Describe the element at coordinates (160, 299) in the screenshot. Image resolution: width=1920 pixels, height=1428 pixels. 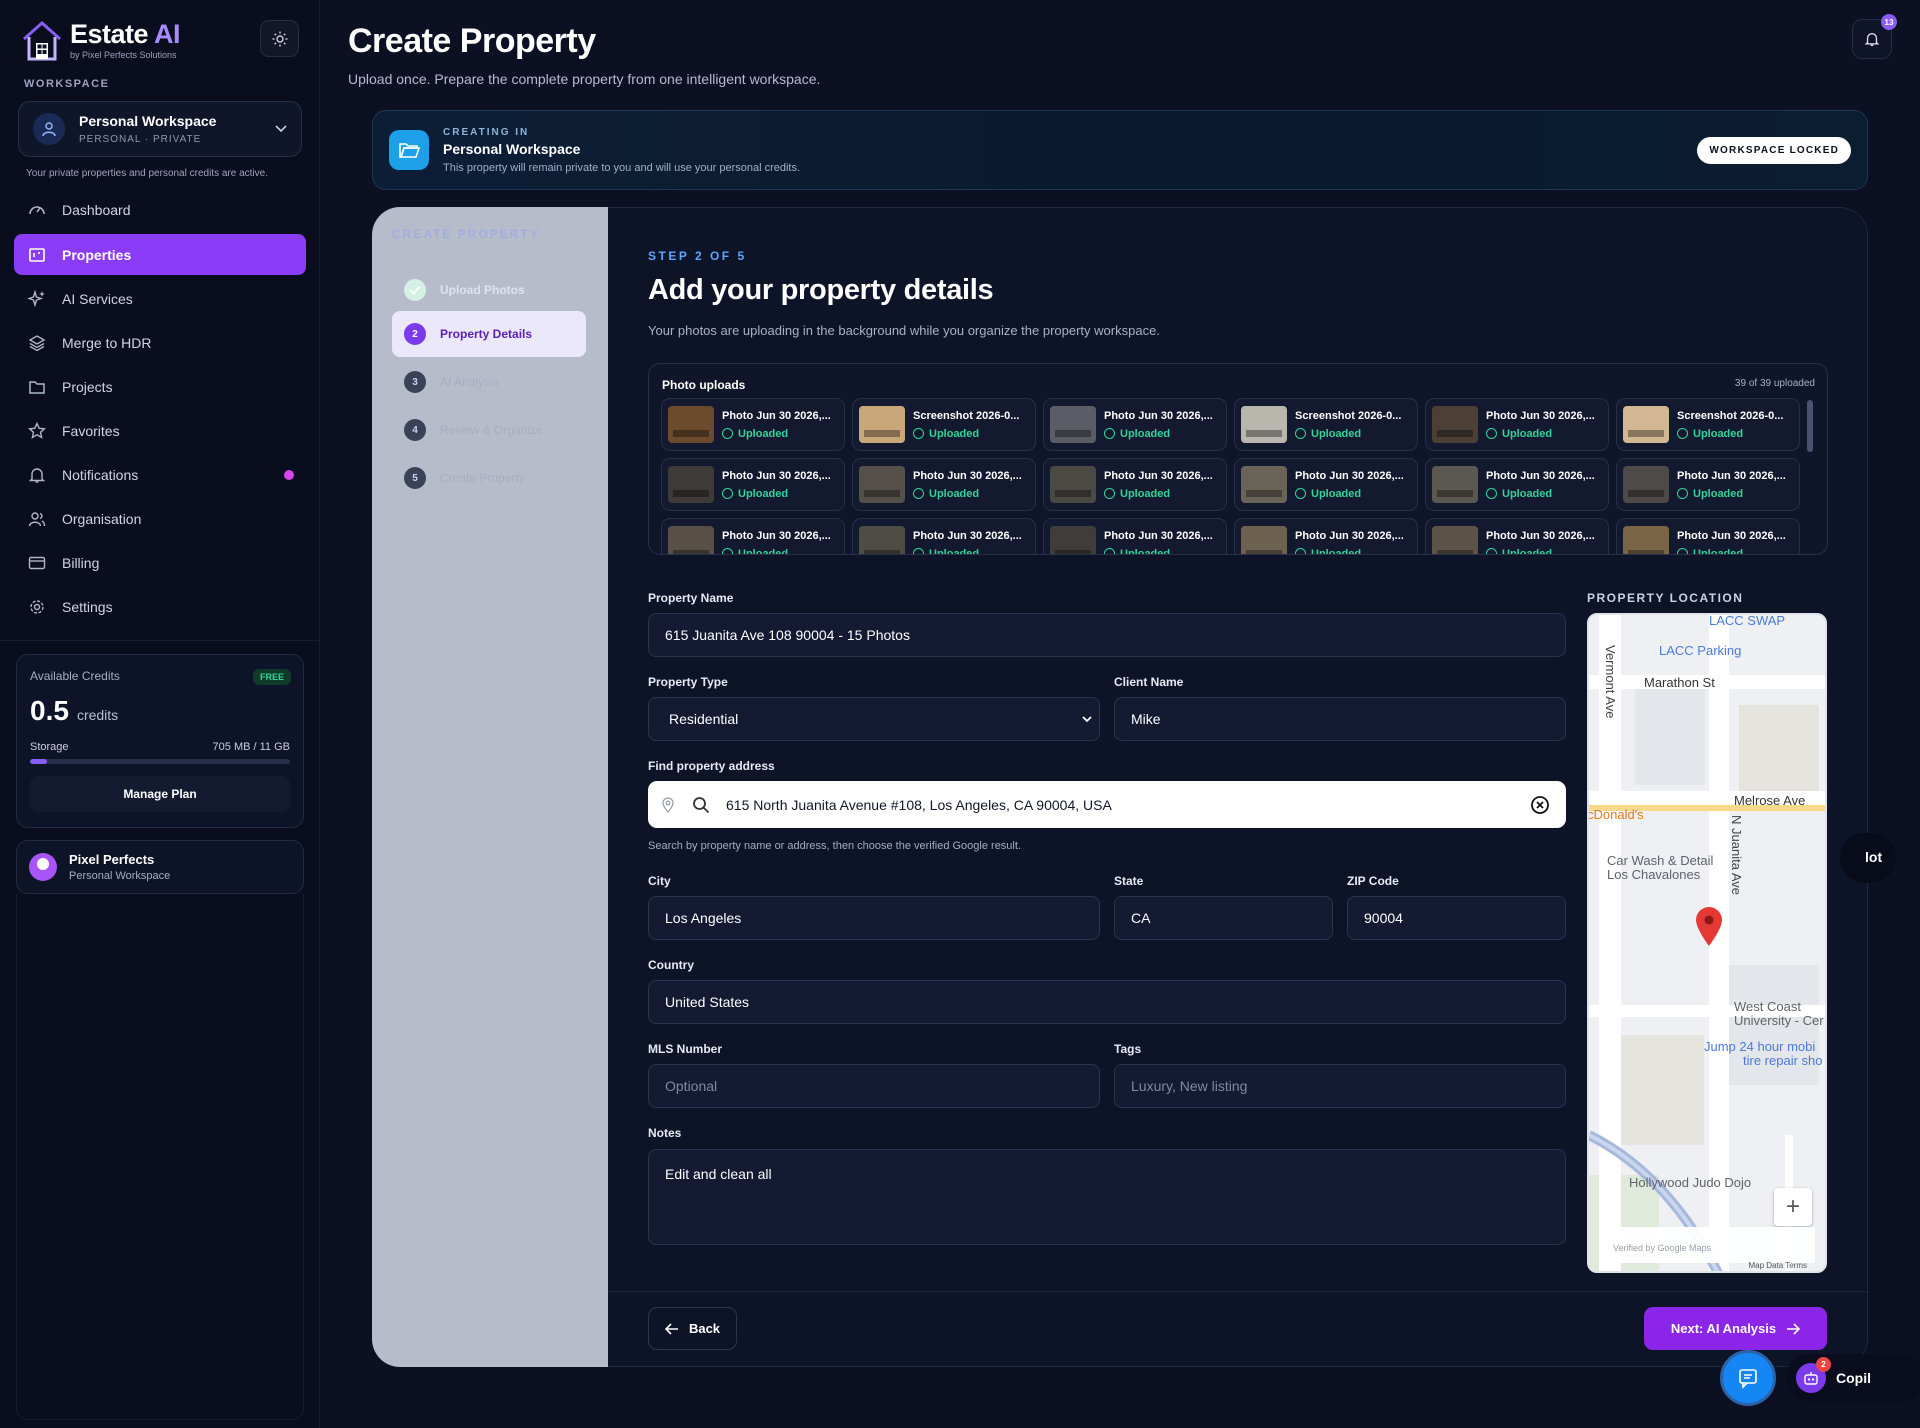
I see `sidebar-item-ai-services: AI Services` at that location.